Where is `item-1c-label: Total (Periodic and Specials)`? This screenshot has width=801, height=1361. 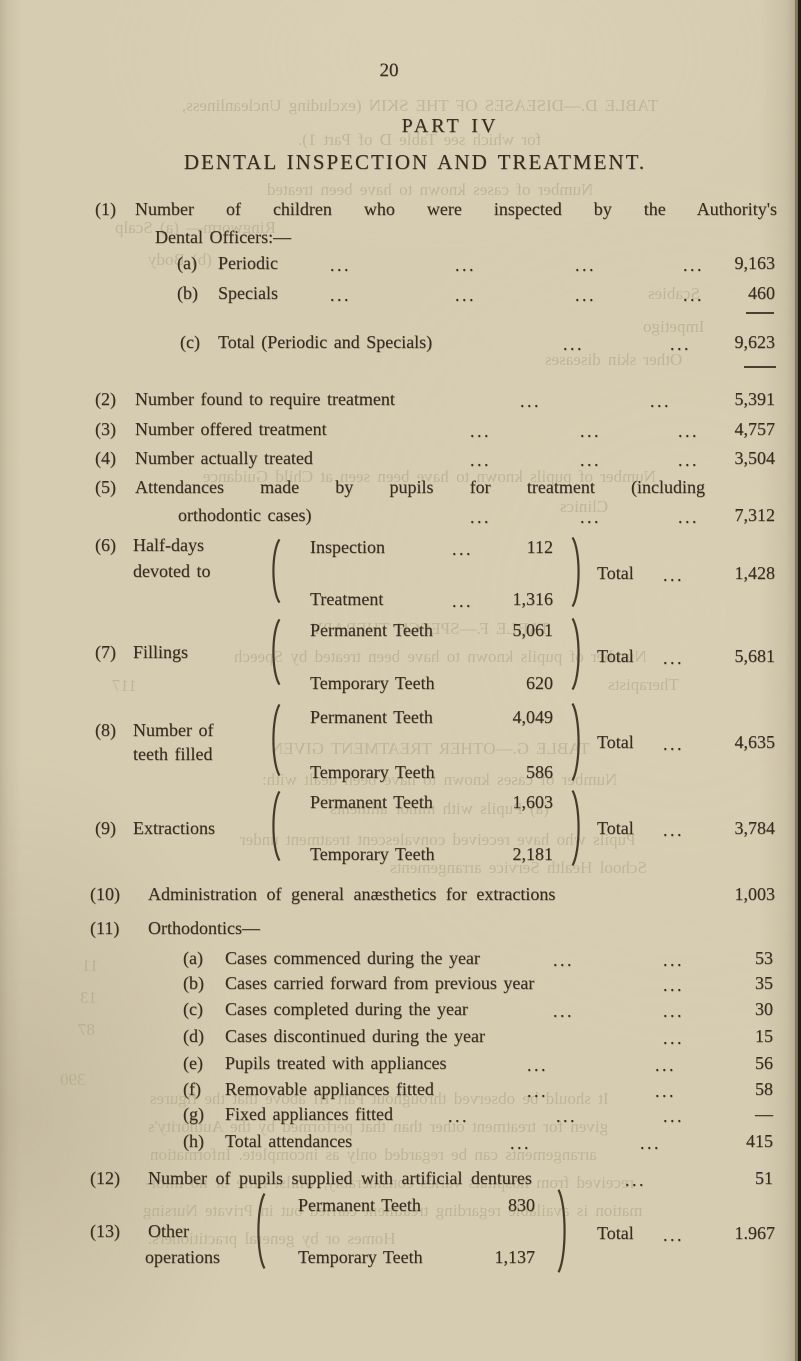
item-1c-label: Total (Periodic and Specials) is located at coordinates (325, 342).